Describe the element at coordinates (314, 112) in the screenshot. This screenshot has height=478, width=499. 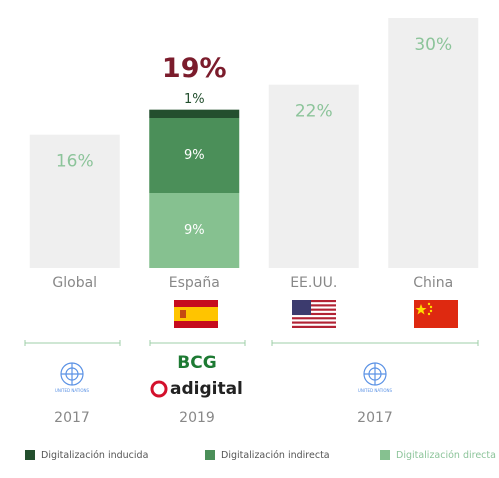
I see `value-label: 22%` at that location.